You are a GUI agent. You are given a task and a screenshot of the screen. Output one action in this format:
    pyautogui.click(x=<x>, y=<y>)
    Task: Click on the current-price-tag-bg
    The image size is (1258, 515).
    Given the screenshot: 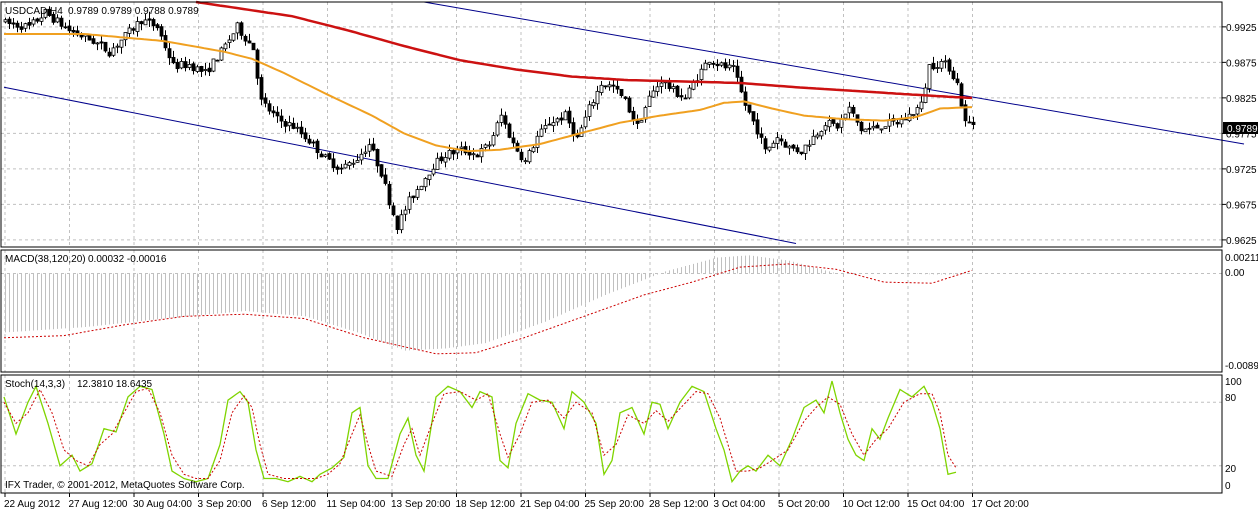 What is the action you would take?
    pyautogui.click(x=1240, y=128)
    